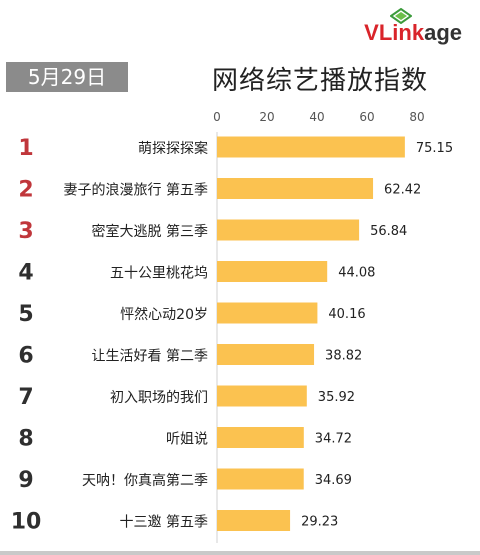 The image size is (480, 555). What do you see at coordinates (402, 190) in the screenshot?
I see `value-label: 62.42` at bounding box center [402, 190].